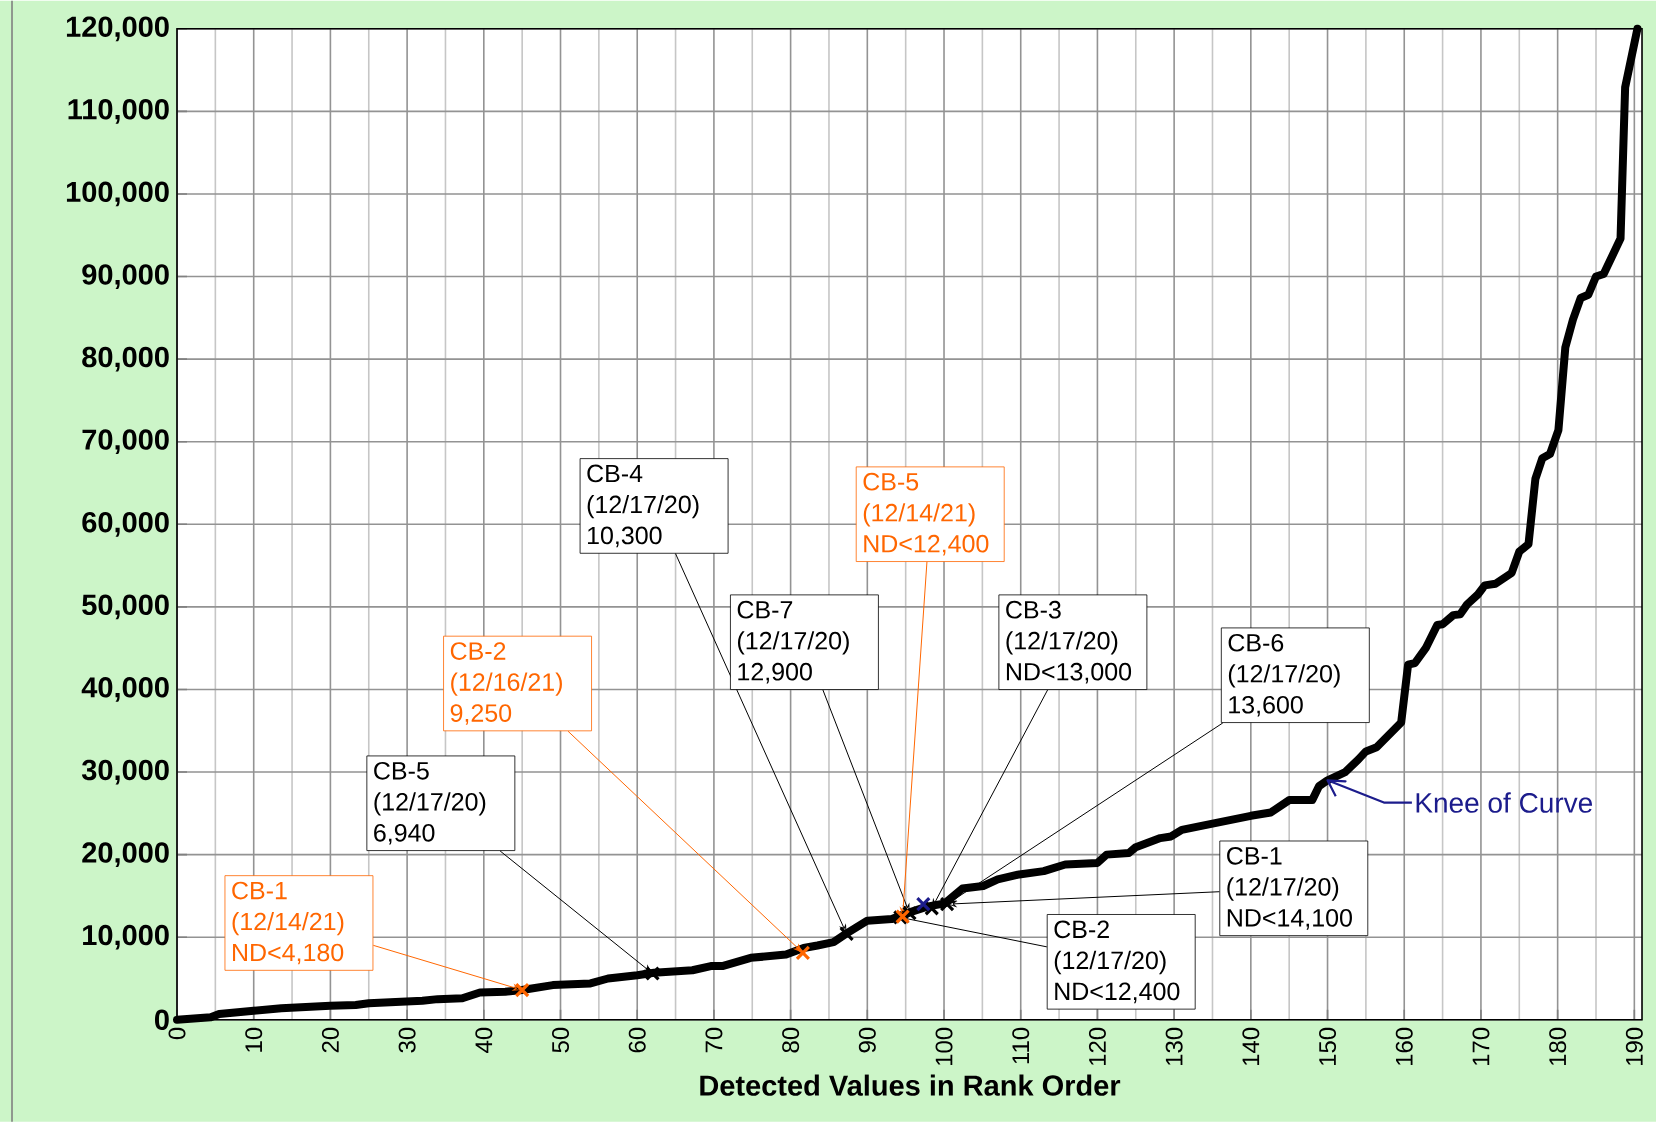 The width and height of the screenshot is (1656, 1123). What do you see at coordinates (125, 442) in the screenshot?
I see `y-tick-label: 70,000` at bounding box center [125, 442].